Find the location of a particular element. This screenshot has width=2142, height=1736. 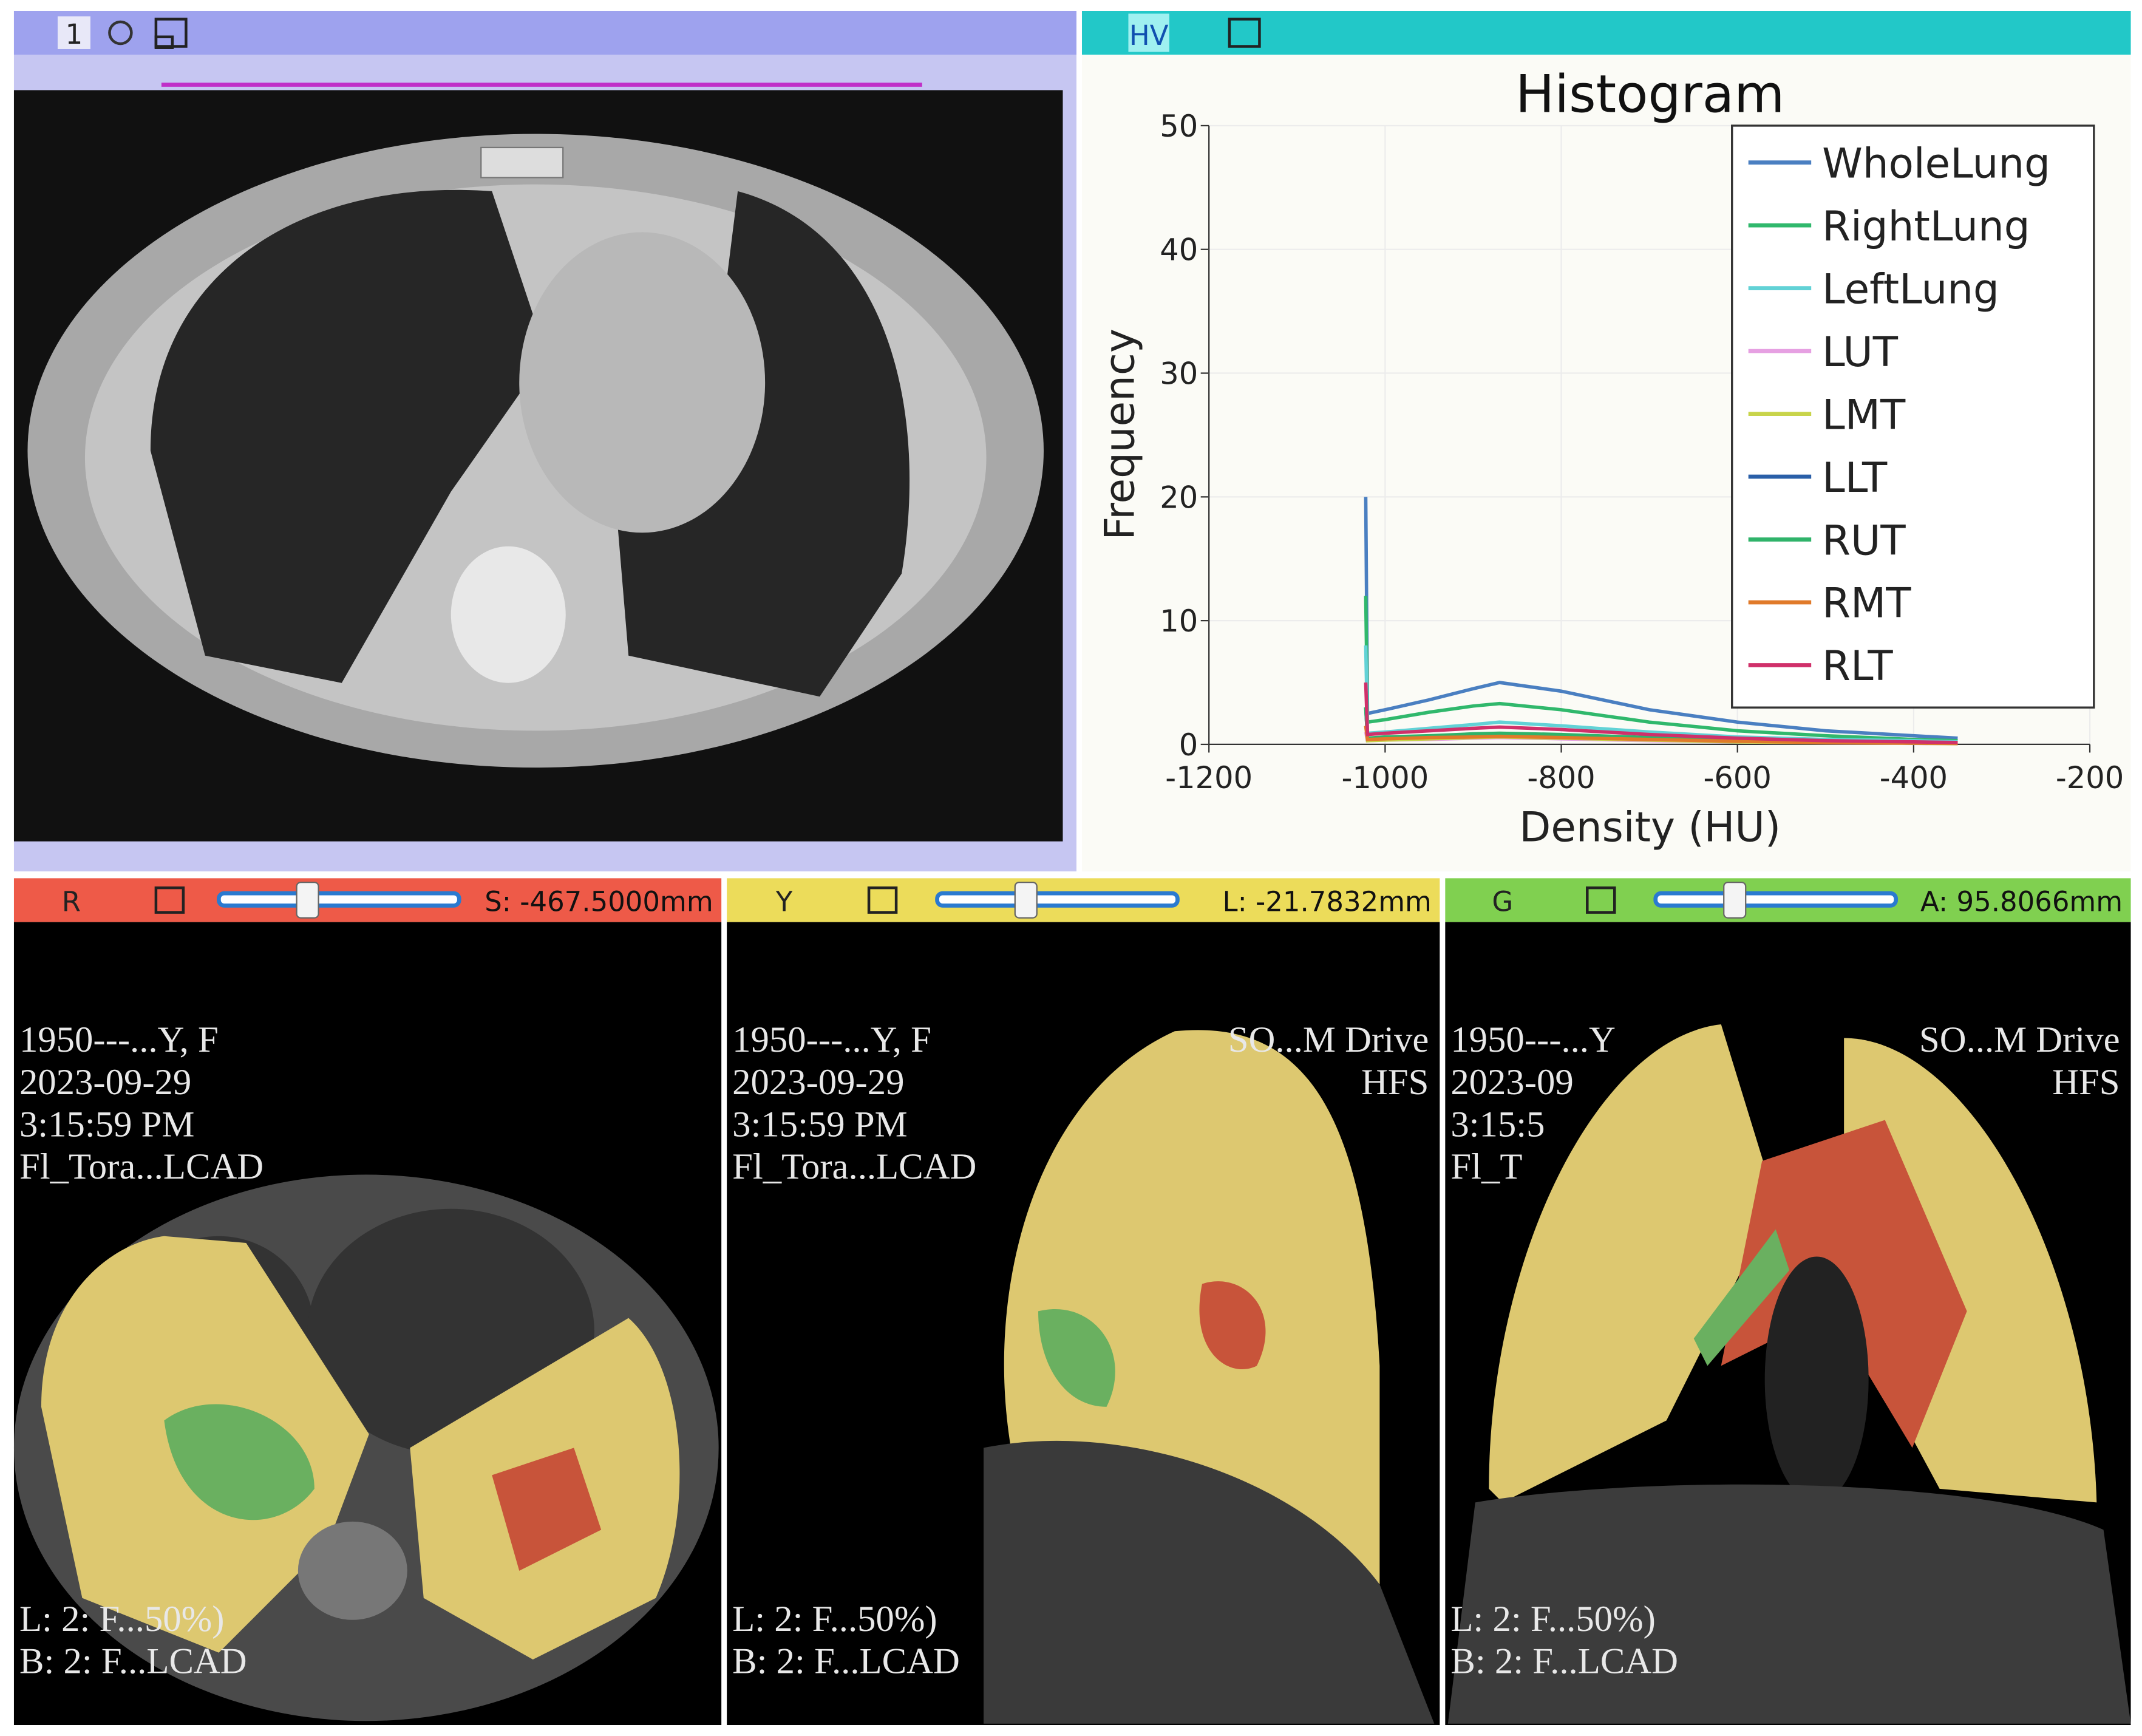

x-tick-label: -1200 is located at coordinates (1209, 777).